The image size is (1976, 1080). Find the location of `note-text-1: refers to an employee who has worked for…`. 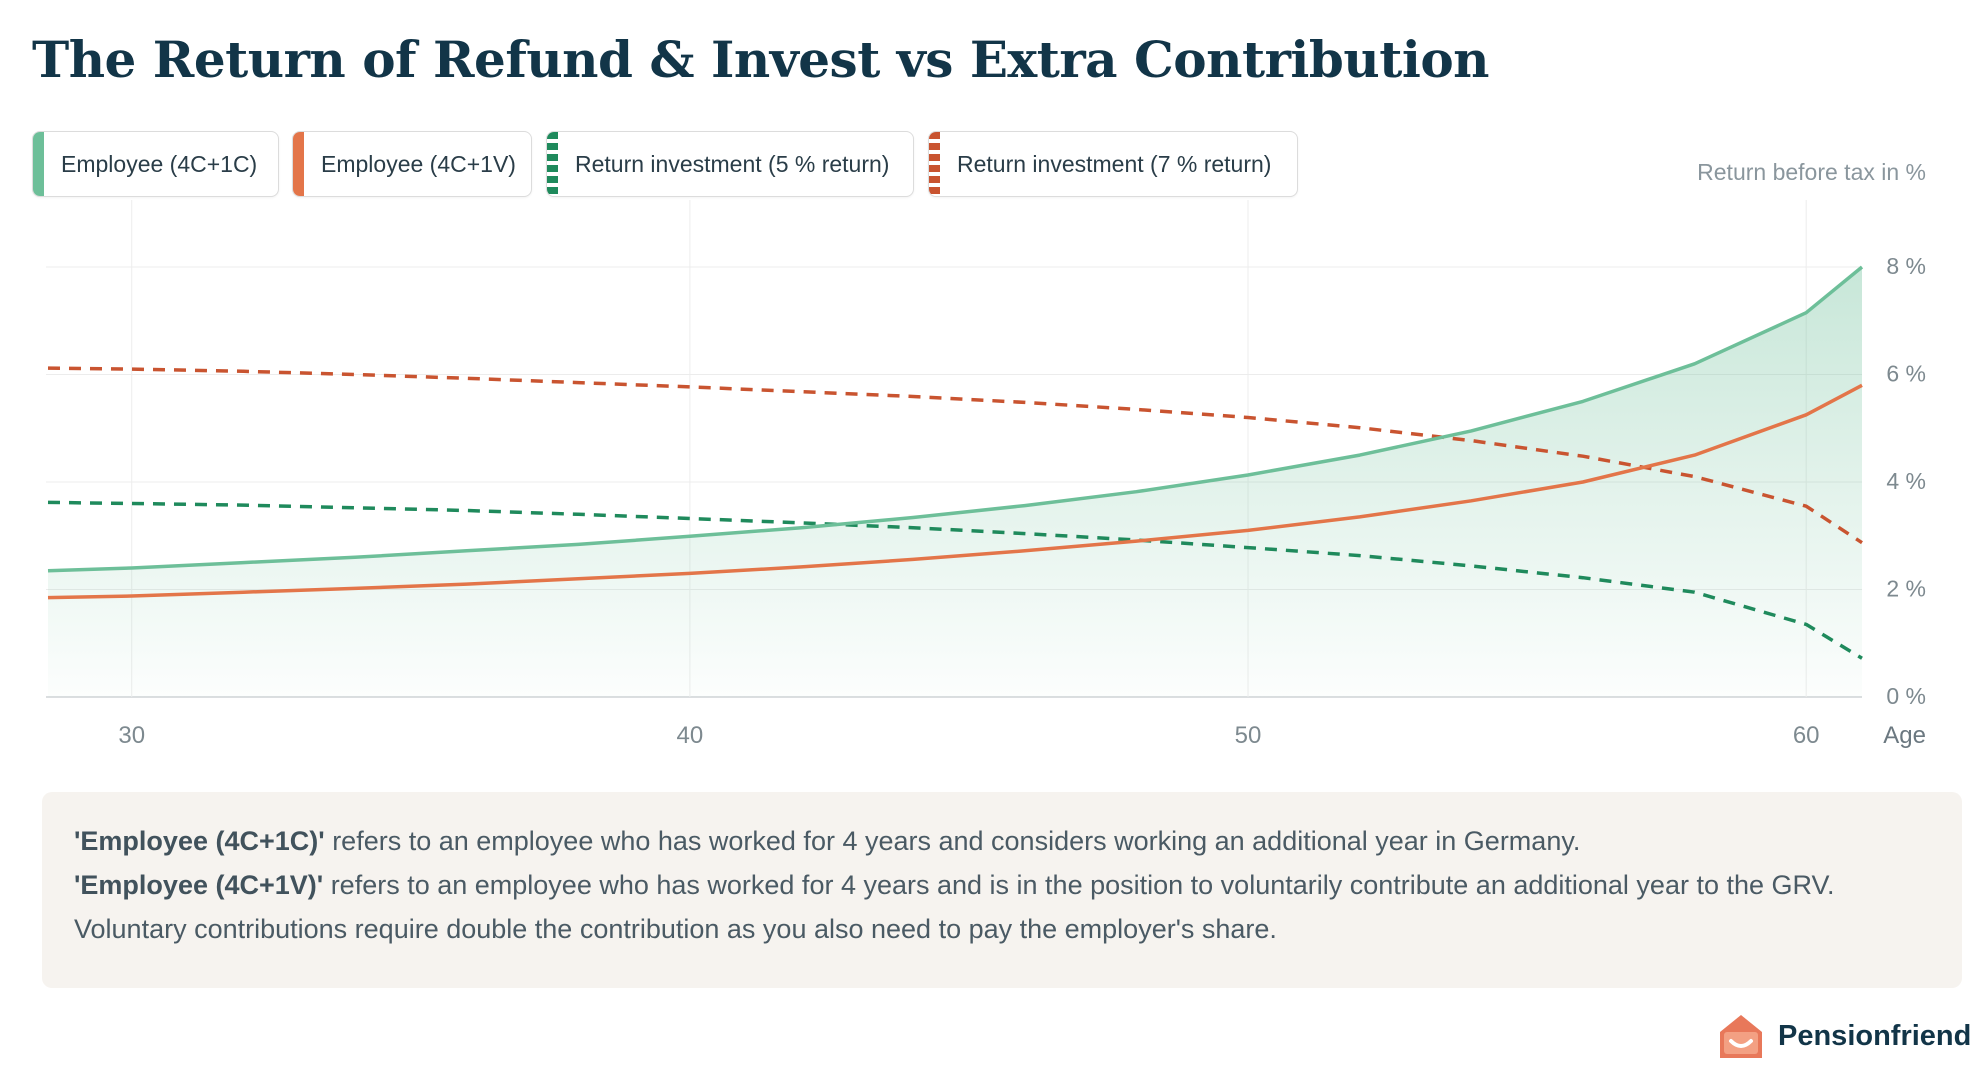

note-text-1: refers to an employee who has worked for… is located at coordinates (952, 841).